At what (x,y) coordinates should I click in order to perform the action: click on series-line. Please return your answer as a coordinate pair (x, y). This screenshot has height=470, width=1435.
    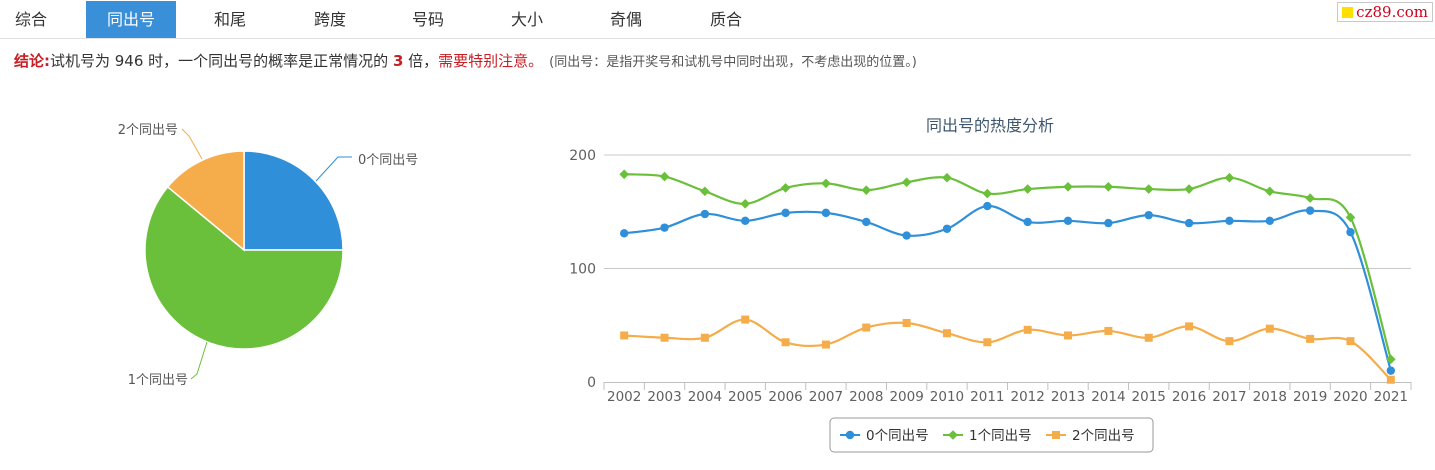
    Looking at the image, I should click on (1008, 349).